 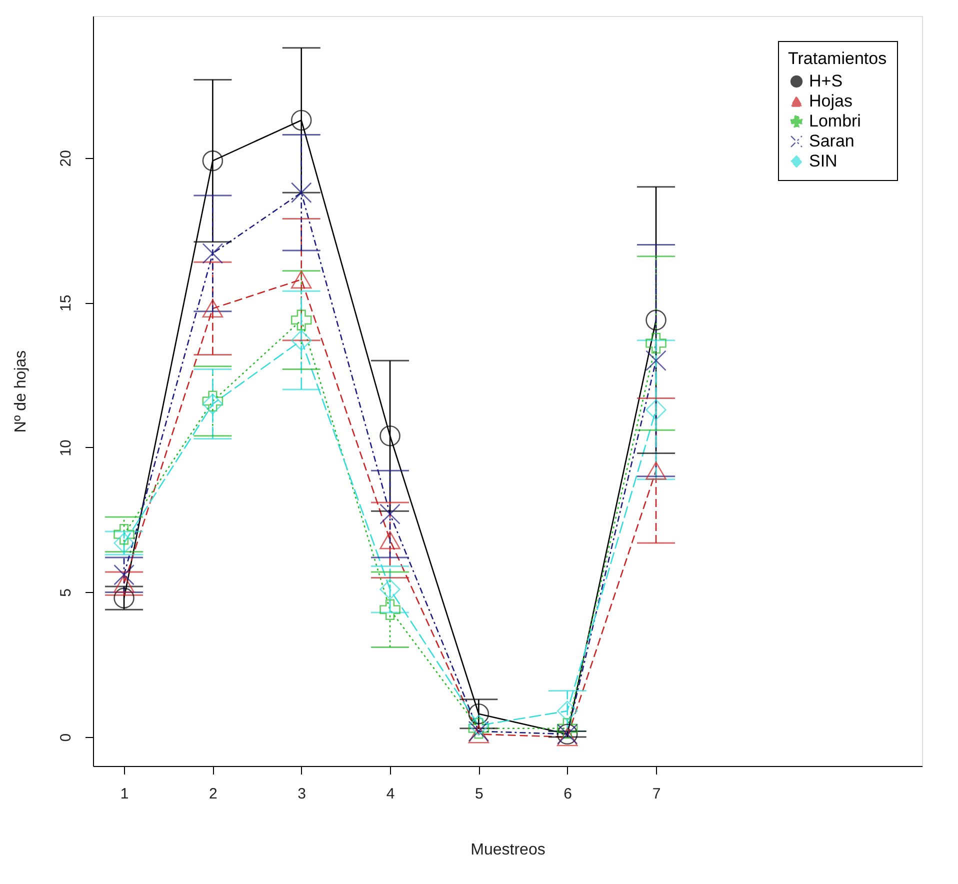 I want to click on x-tick-label: 2, so click(x=213, y=794).